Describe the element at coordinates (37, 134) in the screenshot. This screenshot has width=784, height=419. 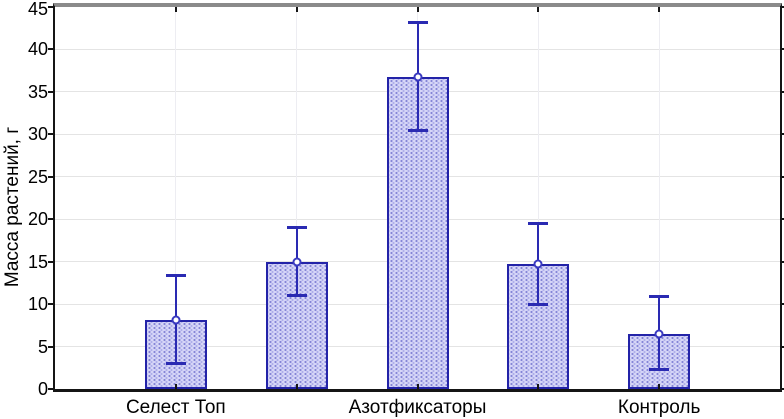
I see `y-tick-label: 30` at that location.